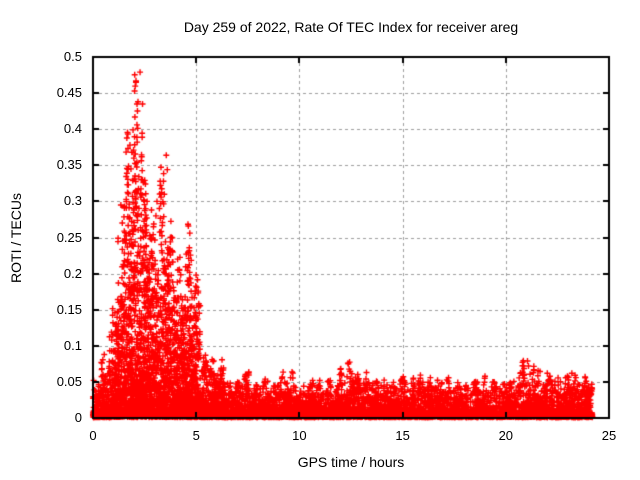 This screenshot has width=640, height=480. What do you see at coordinates (402, 435) in the screenshot?
I see `x-tick-label: 15` at bounding box center [402, 435].